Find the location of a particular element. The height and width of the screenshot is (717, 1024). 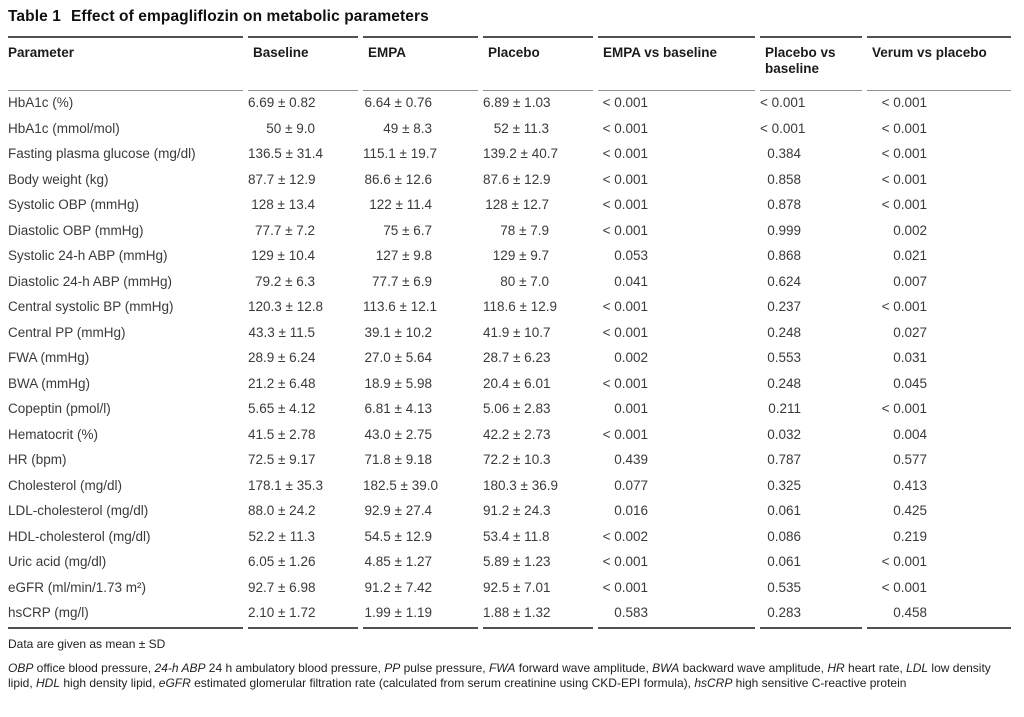

cell-value: 0.858 is located at coordinates (784, 179).